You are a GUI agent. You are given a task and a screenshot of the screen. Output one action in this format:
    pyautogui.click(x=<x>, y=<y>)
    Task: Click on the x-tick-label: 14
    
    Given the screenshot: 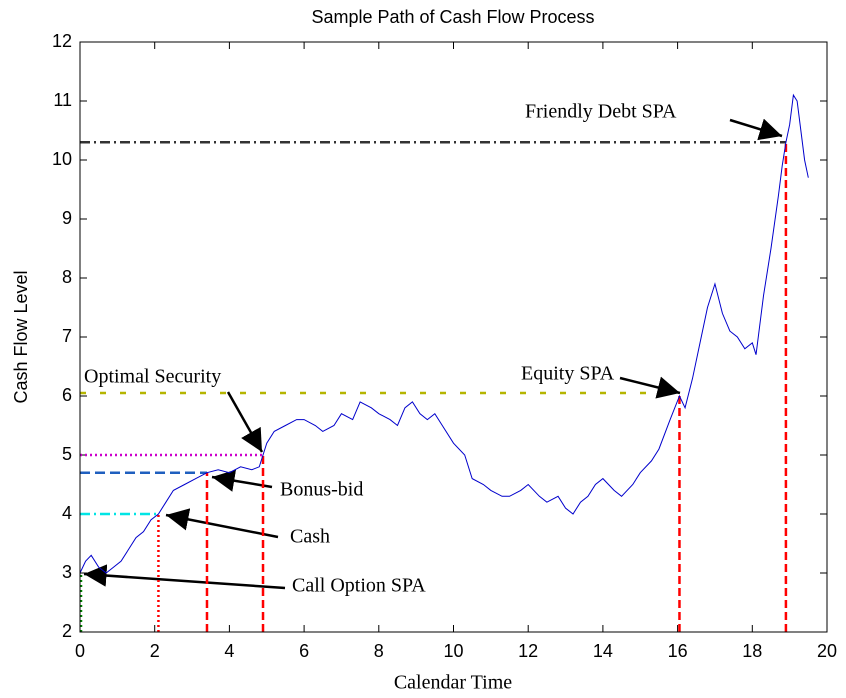 What is the action you would take?
    pyautogui.click(x=603, y=651)
    